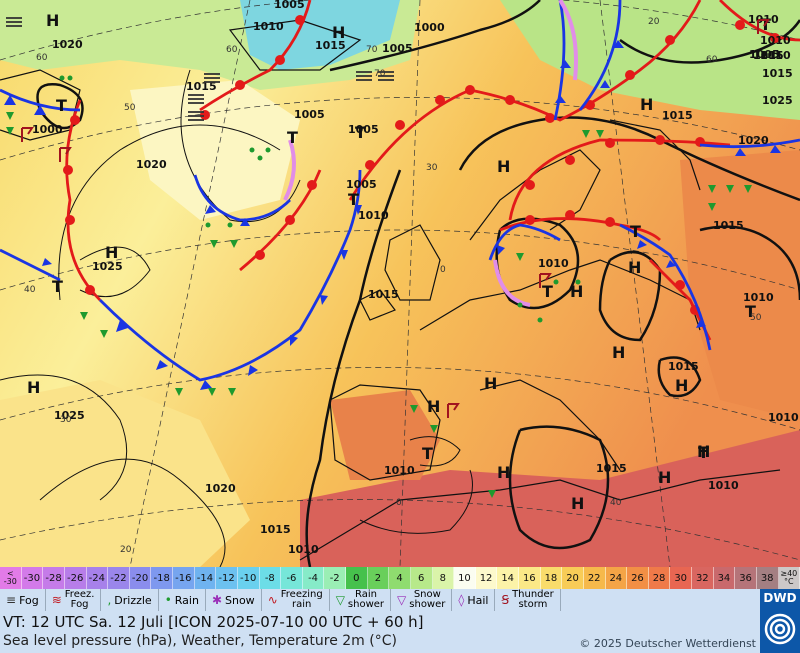 The height and width of the screenshot is (653, 800). What do you see at coordinates (443, 578) in the screenshot?
I see `temperature-scale-cell: 8` at bounding box center [443, 578].